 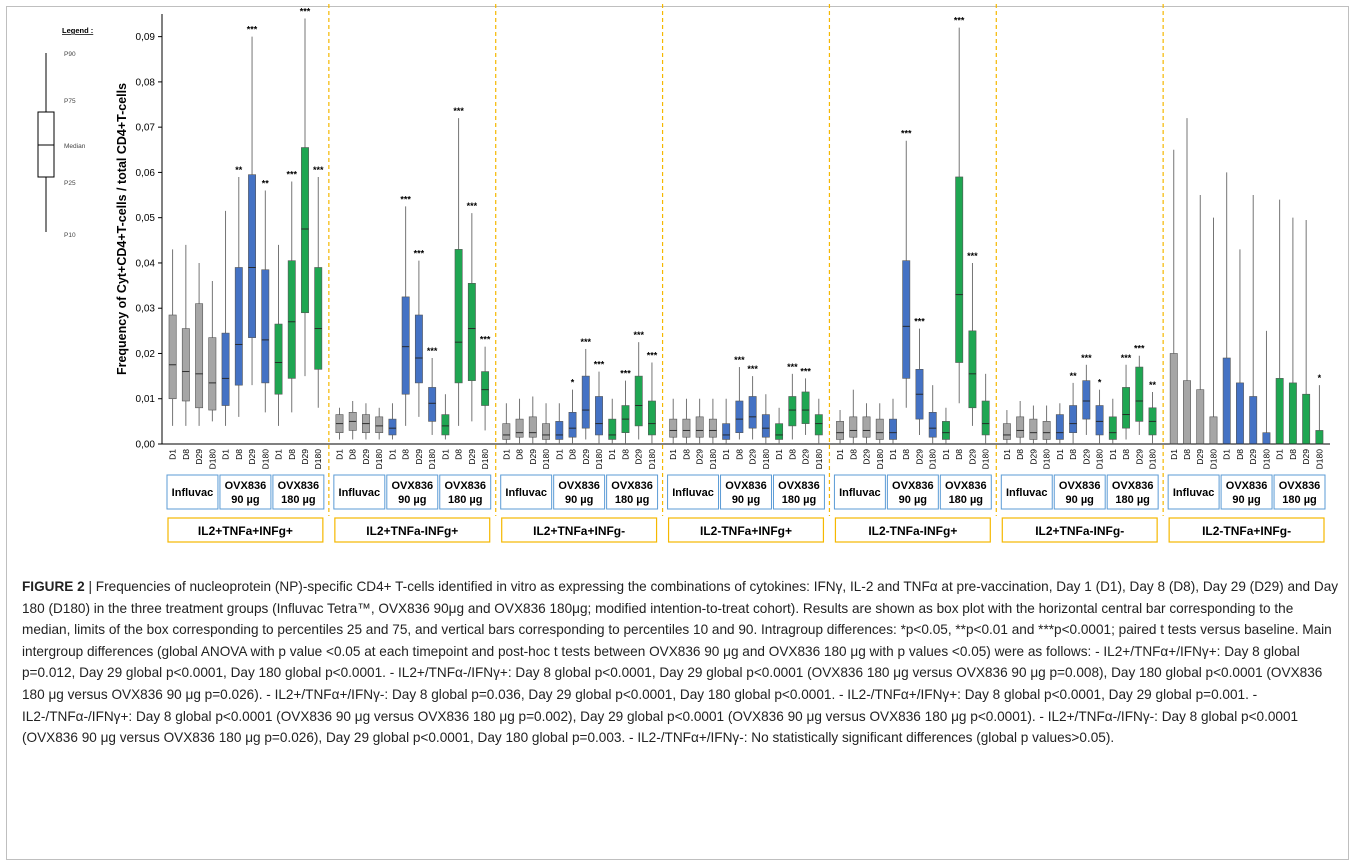 I want to click on significance-mark: *, so click(x=573, y=383).